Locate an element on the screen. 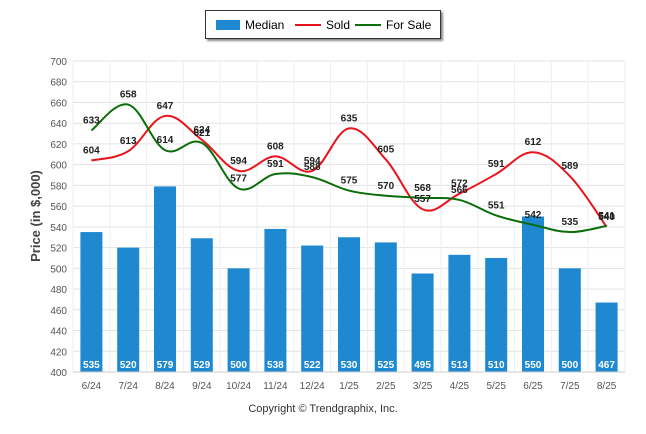  y-tick-label: 660 is located at coordinates (58, 103).